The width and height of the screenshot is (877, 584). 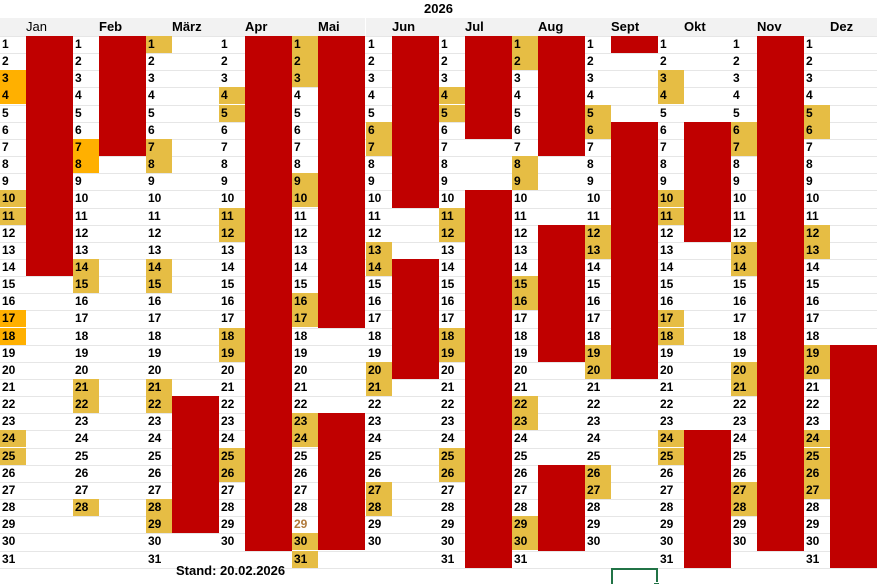 What do you see at coordinates (817, 456) in the screenshot?
I see `day-cell: 25` at bounding box center [817, 456].